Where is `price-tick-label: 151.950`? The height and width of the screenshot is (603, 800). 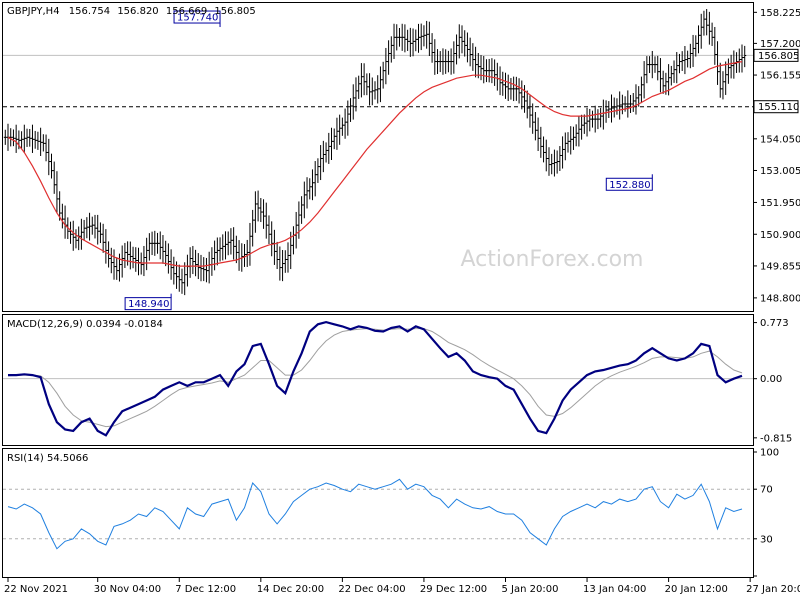 price-tick-label: 151.950 is located at coordinates (780, 203).